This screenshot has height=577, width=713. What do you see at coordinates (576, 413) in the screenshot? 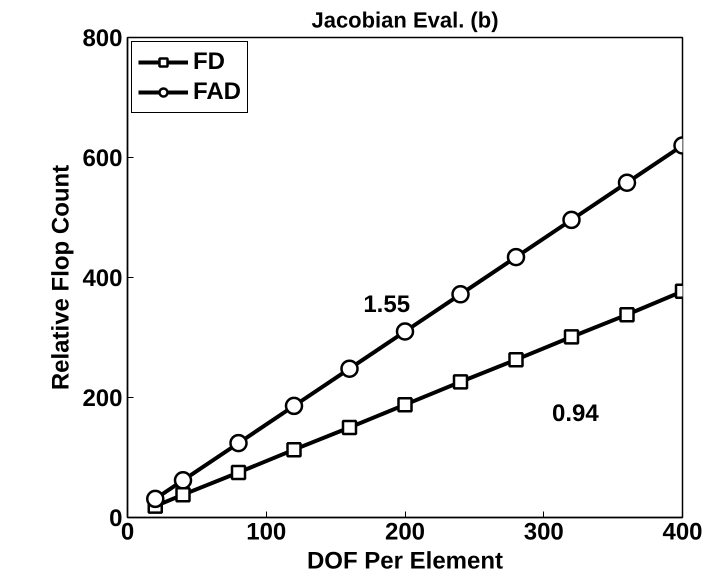
I see `annotation: 0.94` at bounding box center [576, 413].